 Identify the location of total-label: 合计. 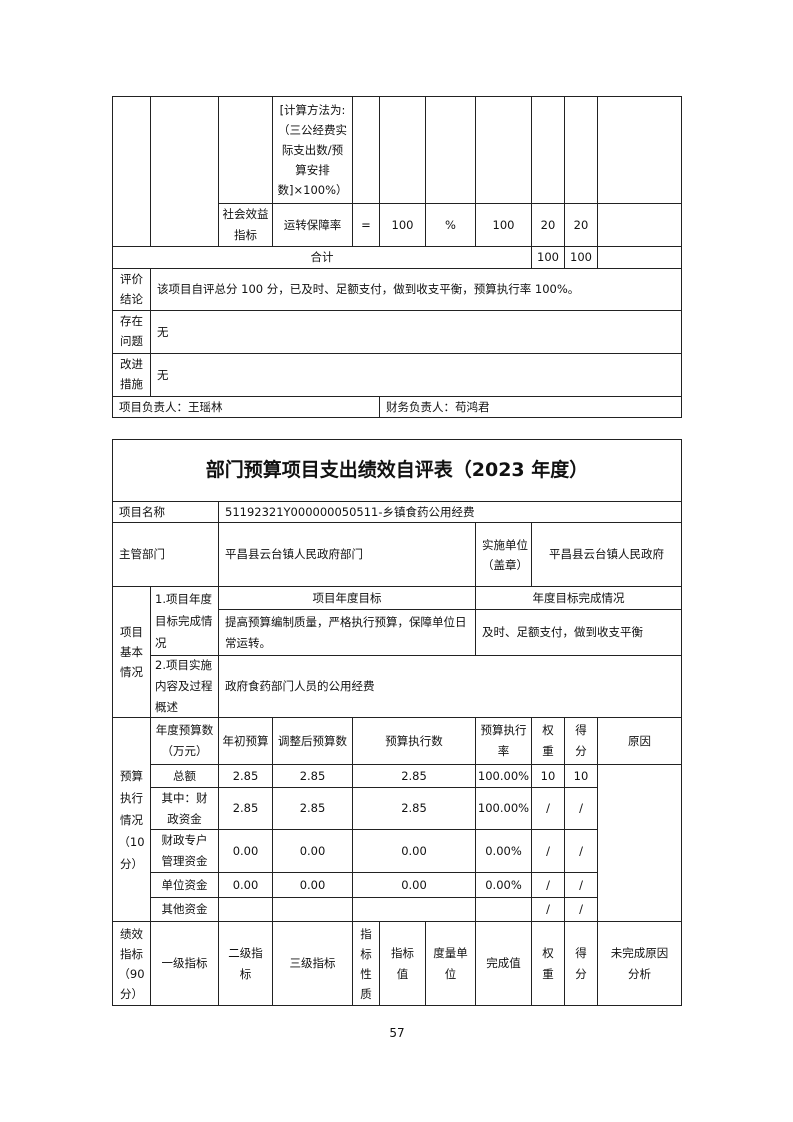
(322, 257).